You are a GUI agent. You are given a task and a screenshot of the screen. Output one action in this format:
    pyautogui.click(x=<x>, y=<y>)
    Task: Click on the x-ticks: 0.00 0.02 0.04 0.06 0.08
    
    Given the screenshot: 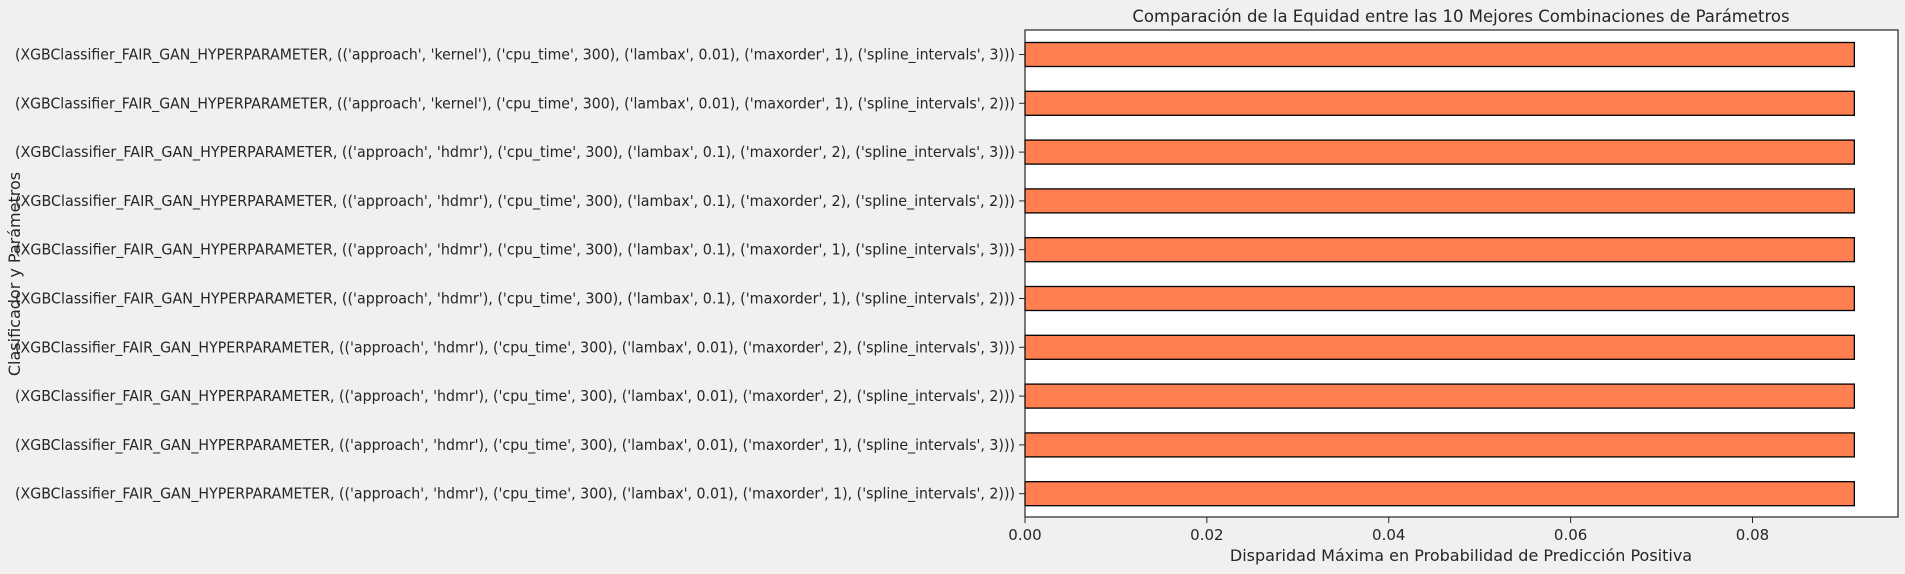 What is the action you would take?
    pyautogui.click(x=1388, y=530)
    